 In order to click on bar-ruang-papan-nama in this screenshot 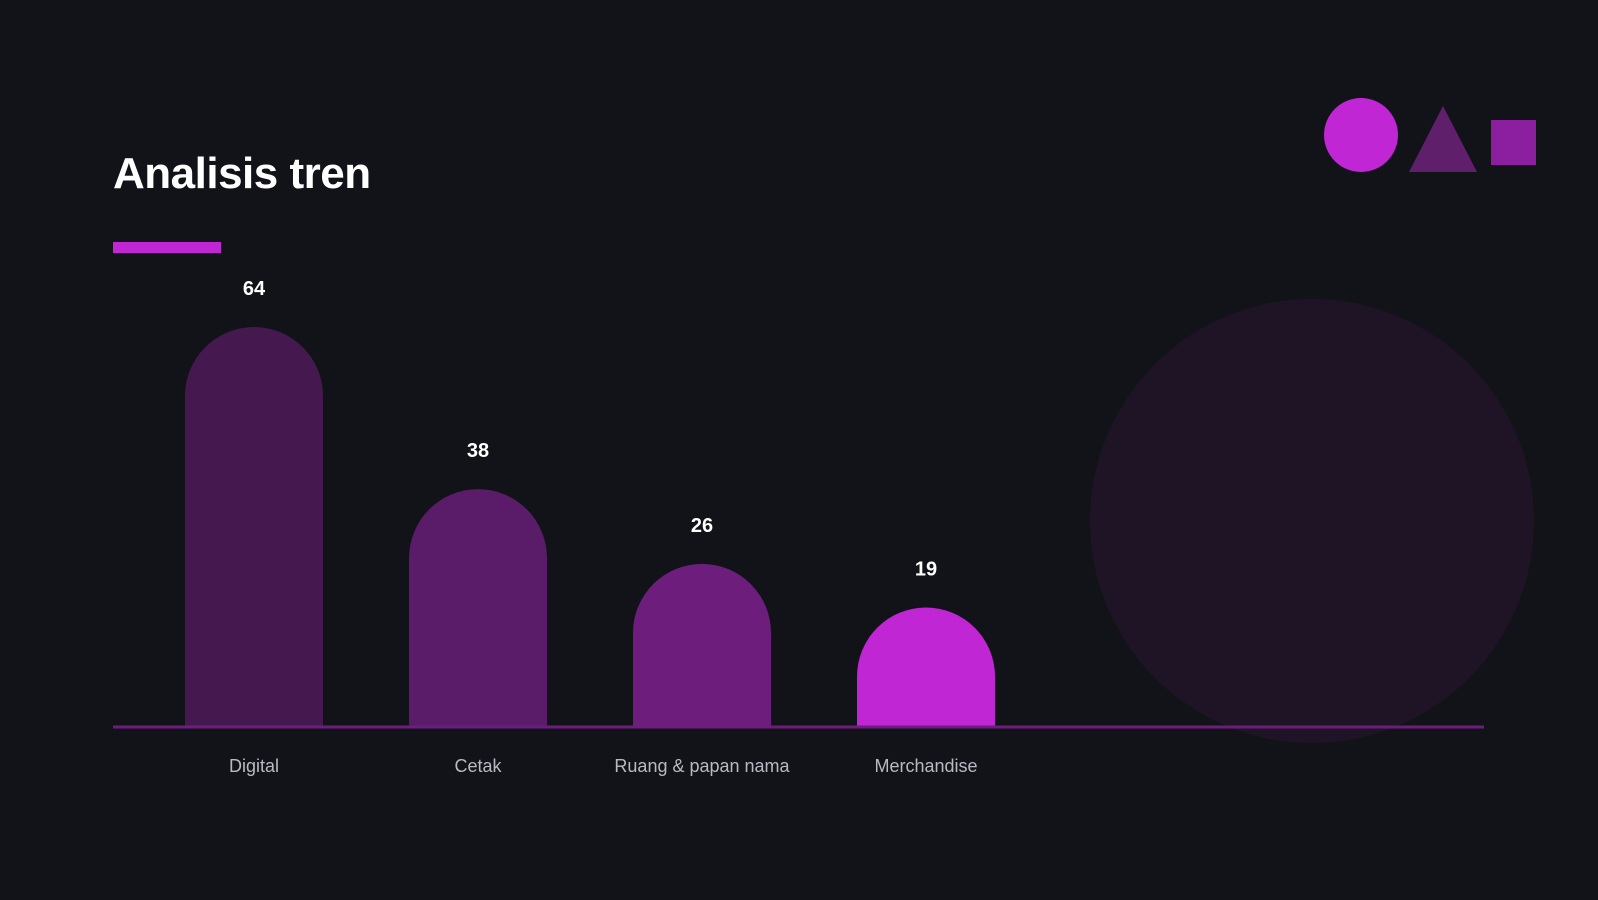, I will do `click(702, 644)`.